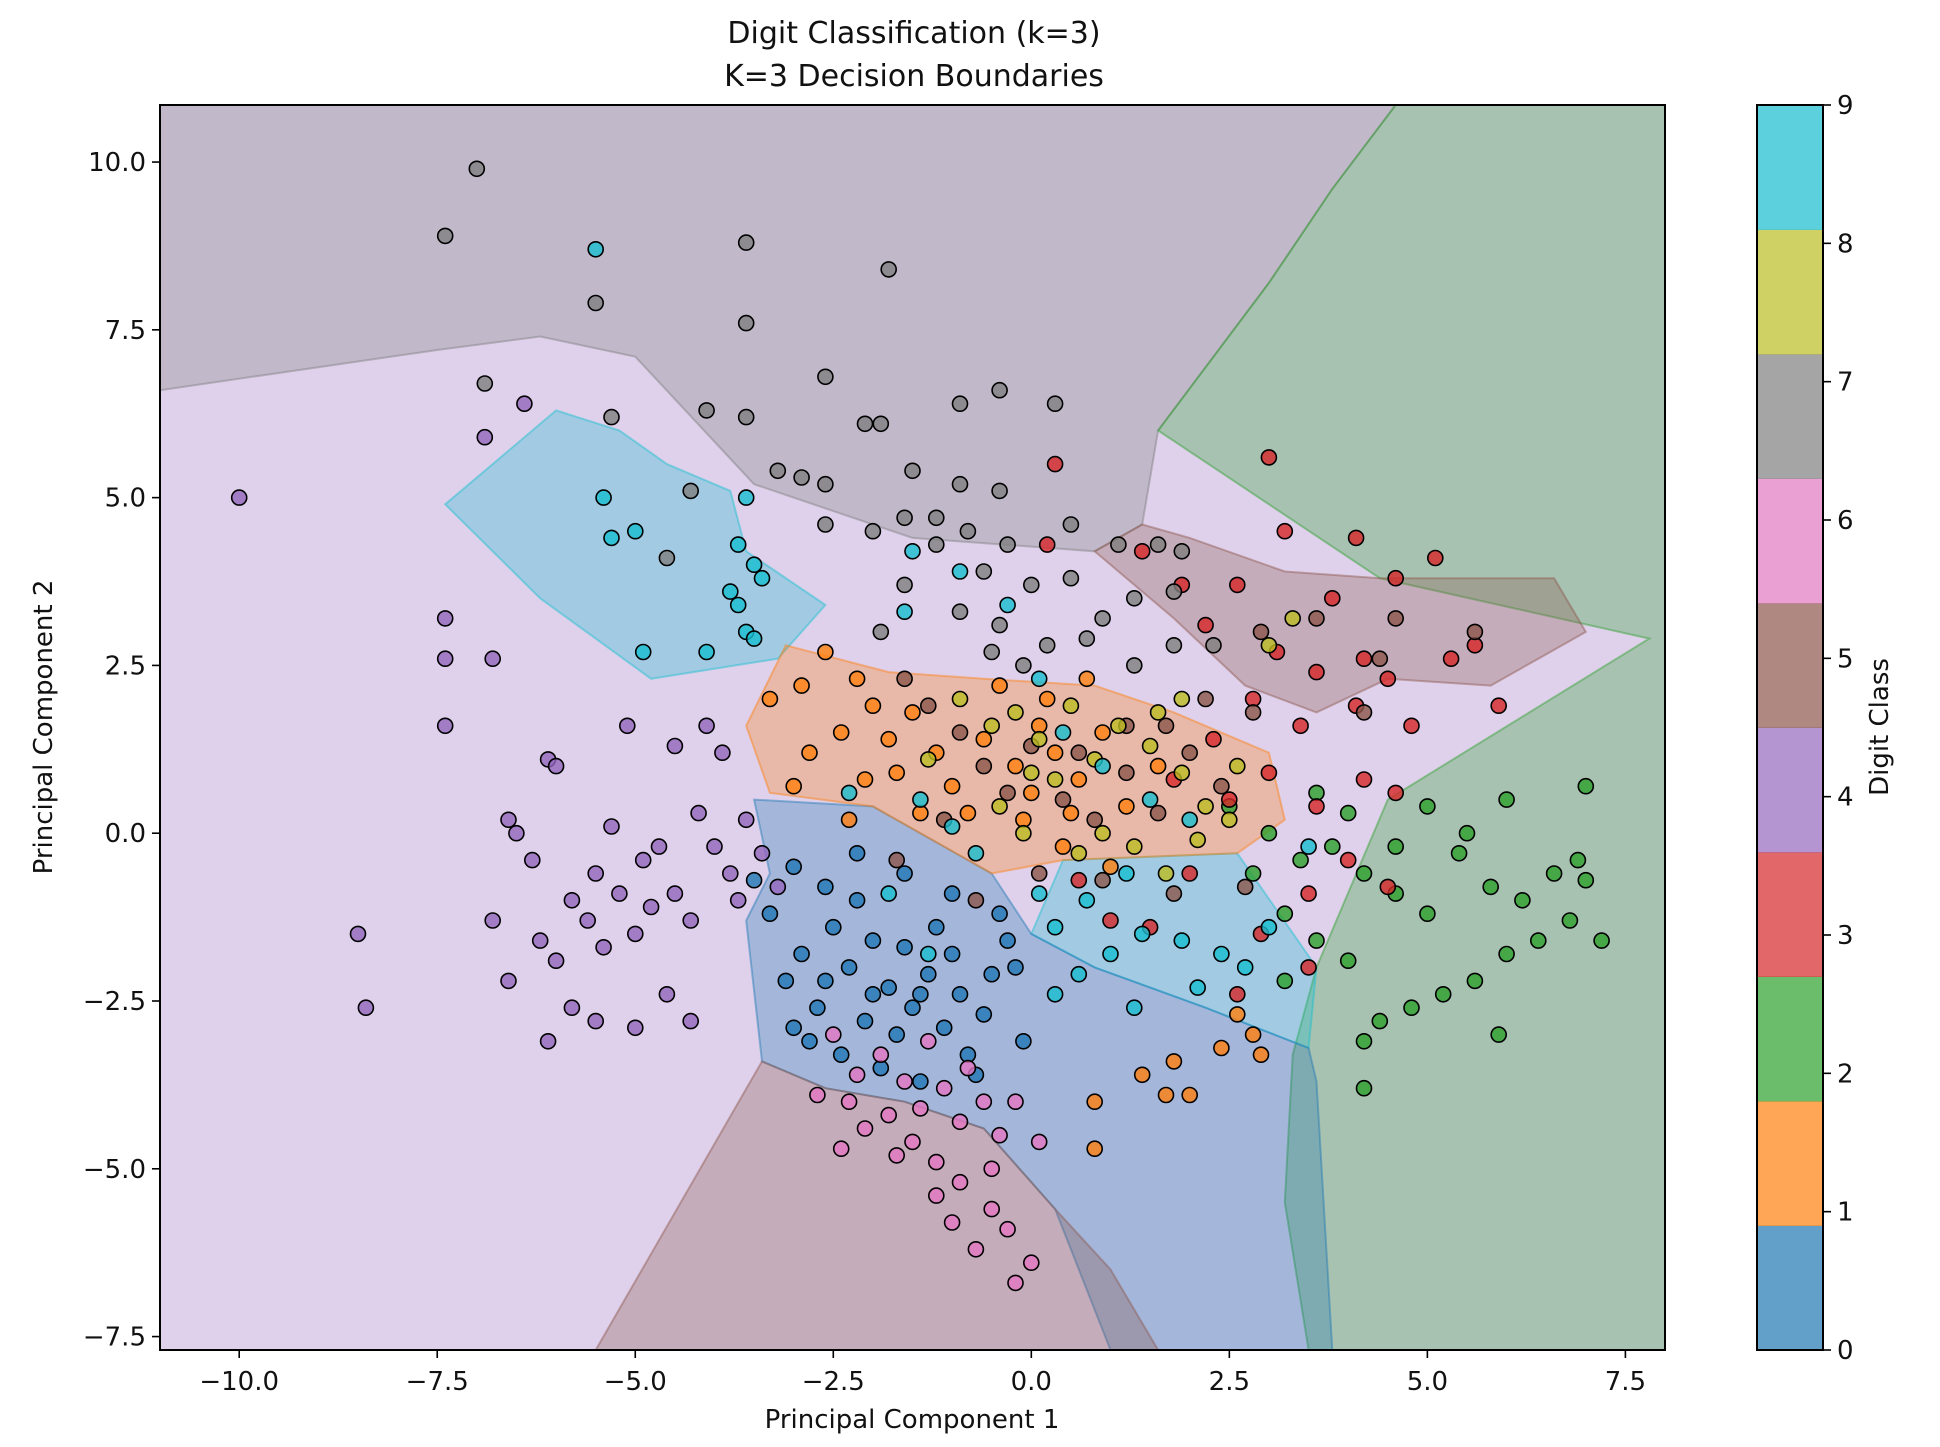 This screenshot has width=1940, height=1447. Describe the element at coordinates (114, 1002) in the screenshot. I see `y-tick-label: −2.5` at that location.